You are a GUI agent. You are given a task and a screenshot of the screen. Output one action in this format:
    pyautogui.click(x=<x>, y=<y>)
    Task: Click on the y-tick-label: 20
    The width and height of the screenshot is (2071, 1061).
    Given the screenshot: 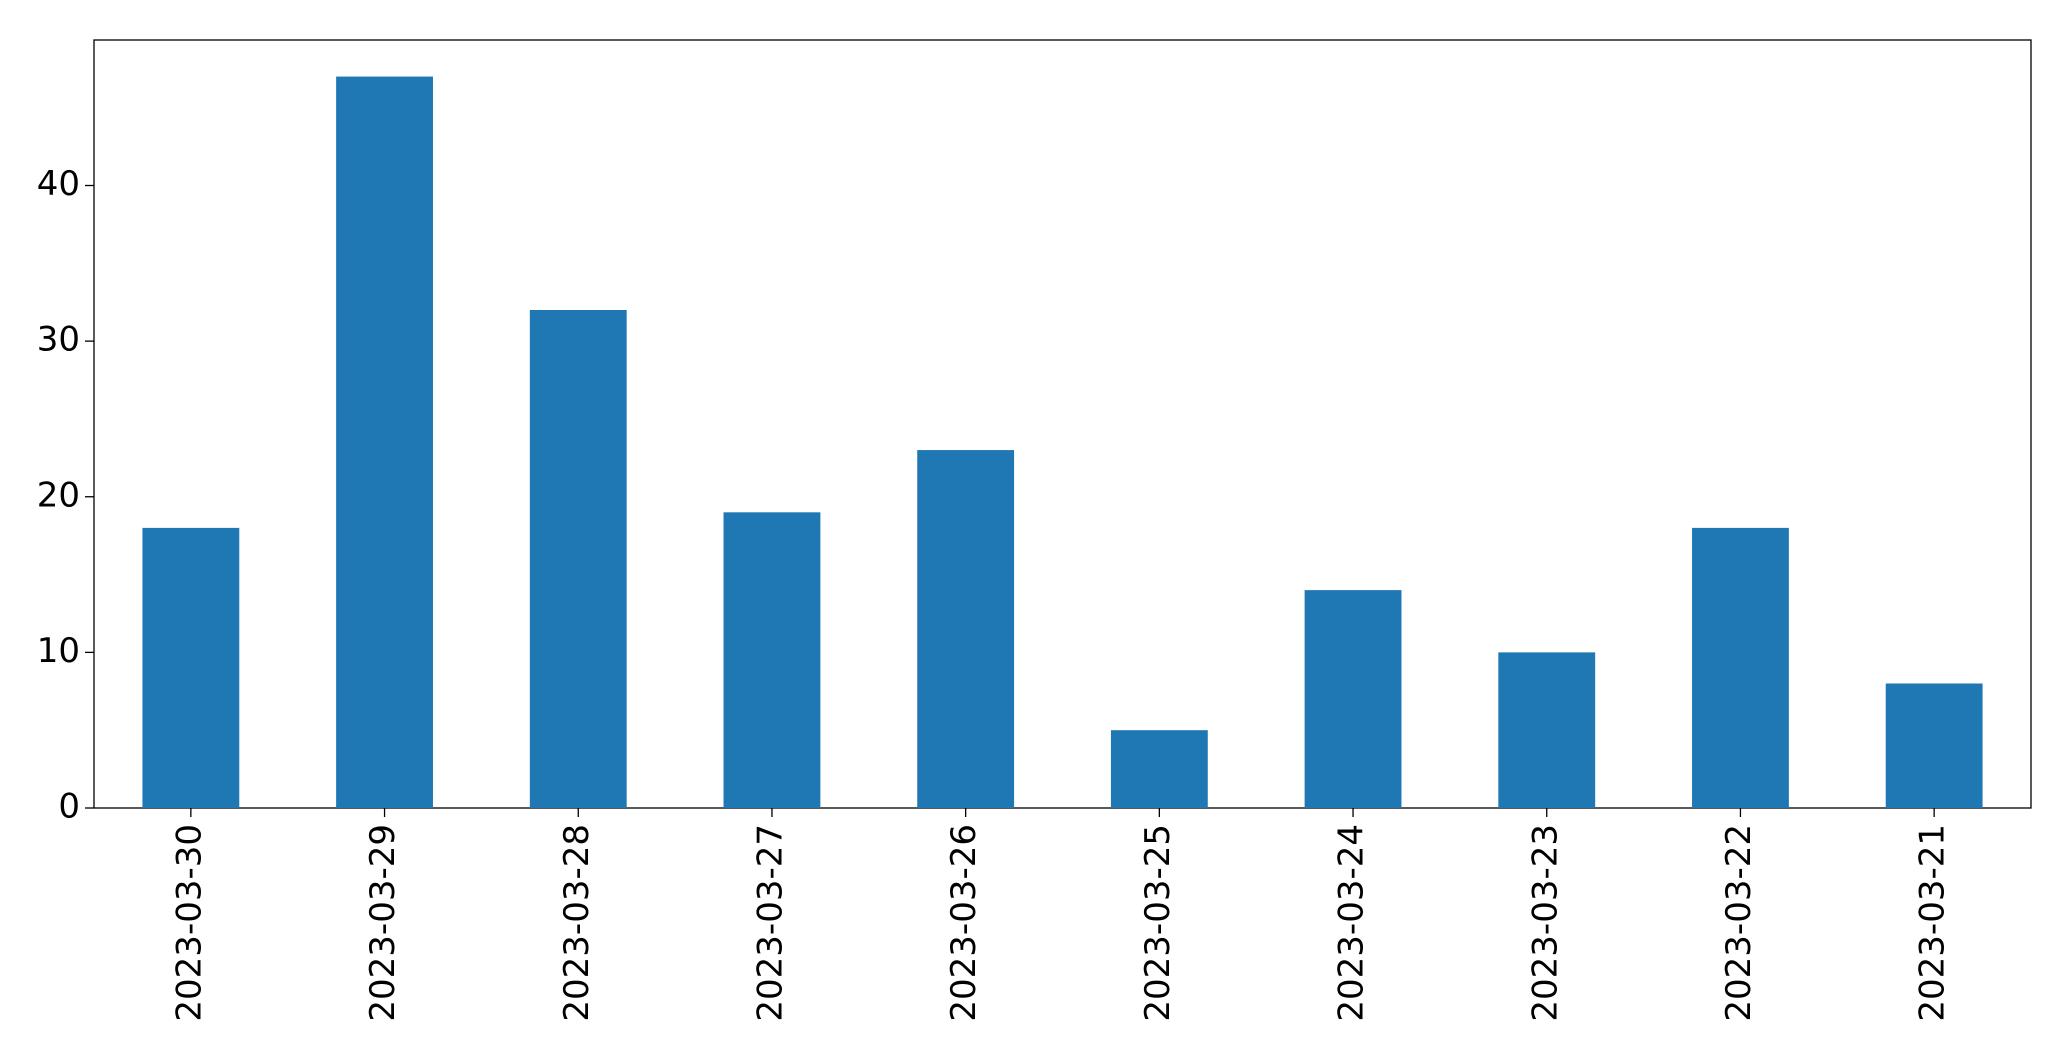 What is the action you would take?
    pyautogui.click(x=58, y=495)
    